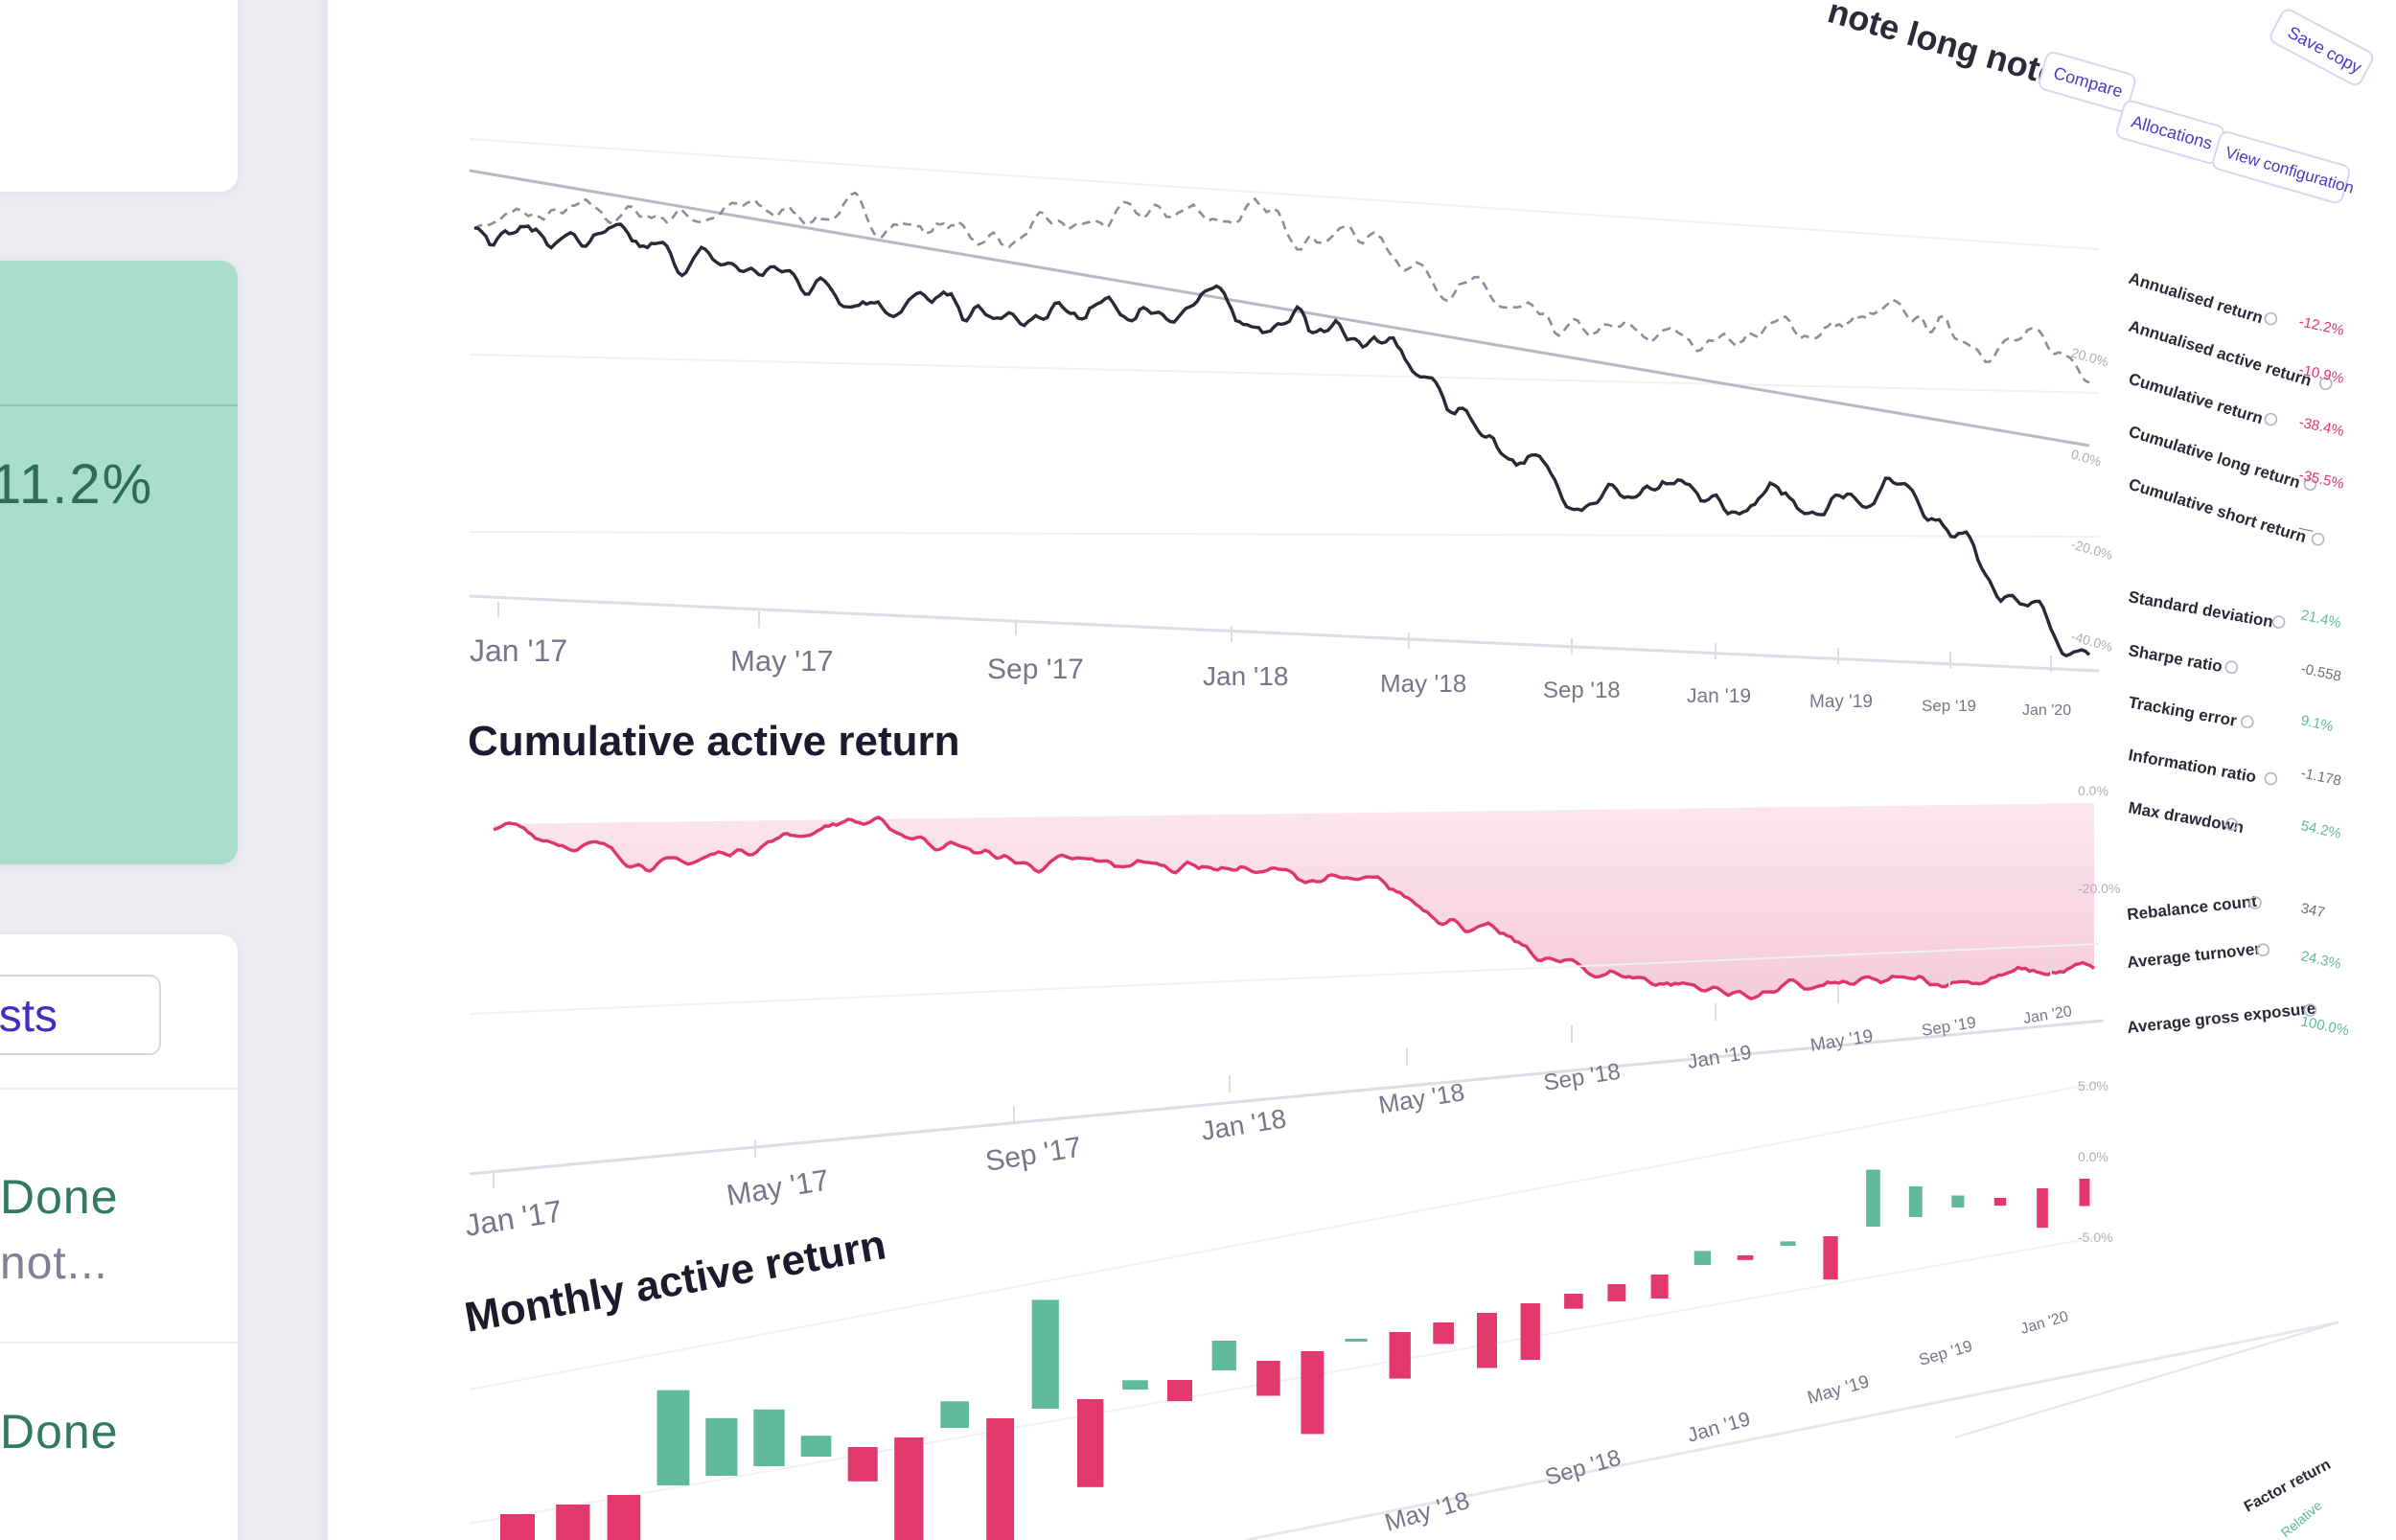  What do you see at coordinates (119, 96) in the screenshot?
I see `sidebar-card-top` at bounding box center [119, 96].